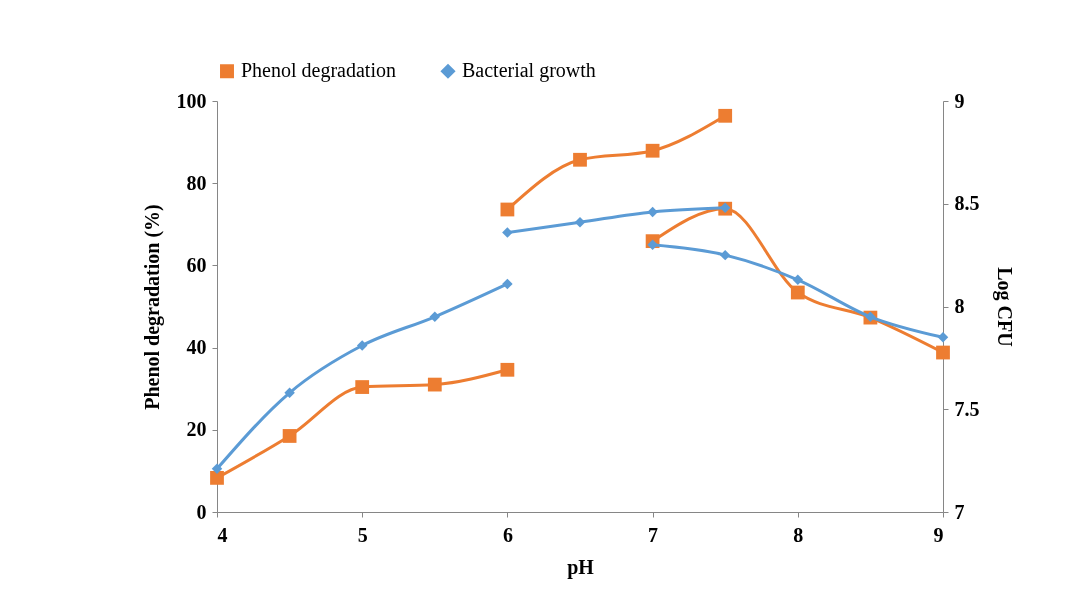 The height and width of the screenshot is (610, 1083). Describe the element at coordinates (318, 71) in the screenshot. I see `legend-label: Phenol degradation` at that location.